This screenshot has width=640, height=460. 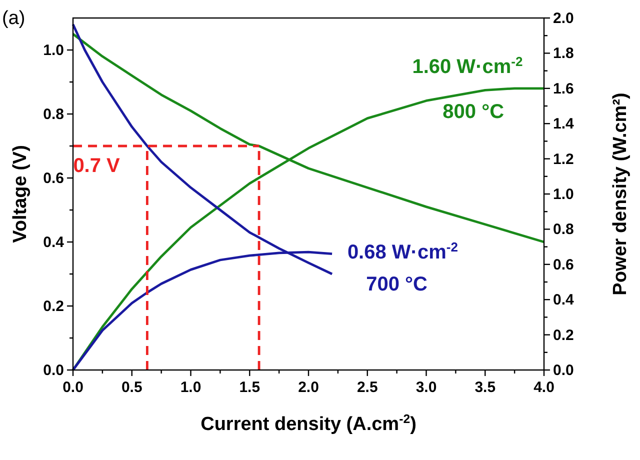 What do you see at coordinates (53, 370) in the screenshot?
I see `y-tick-label: 0.0` at bounding box center [53, 370].